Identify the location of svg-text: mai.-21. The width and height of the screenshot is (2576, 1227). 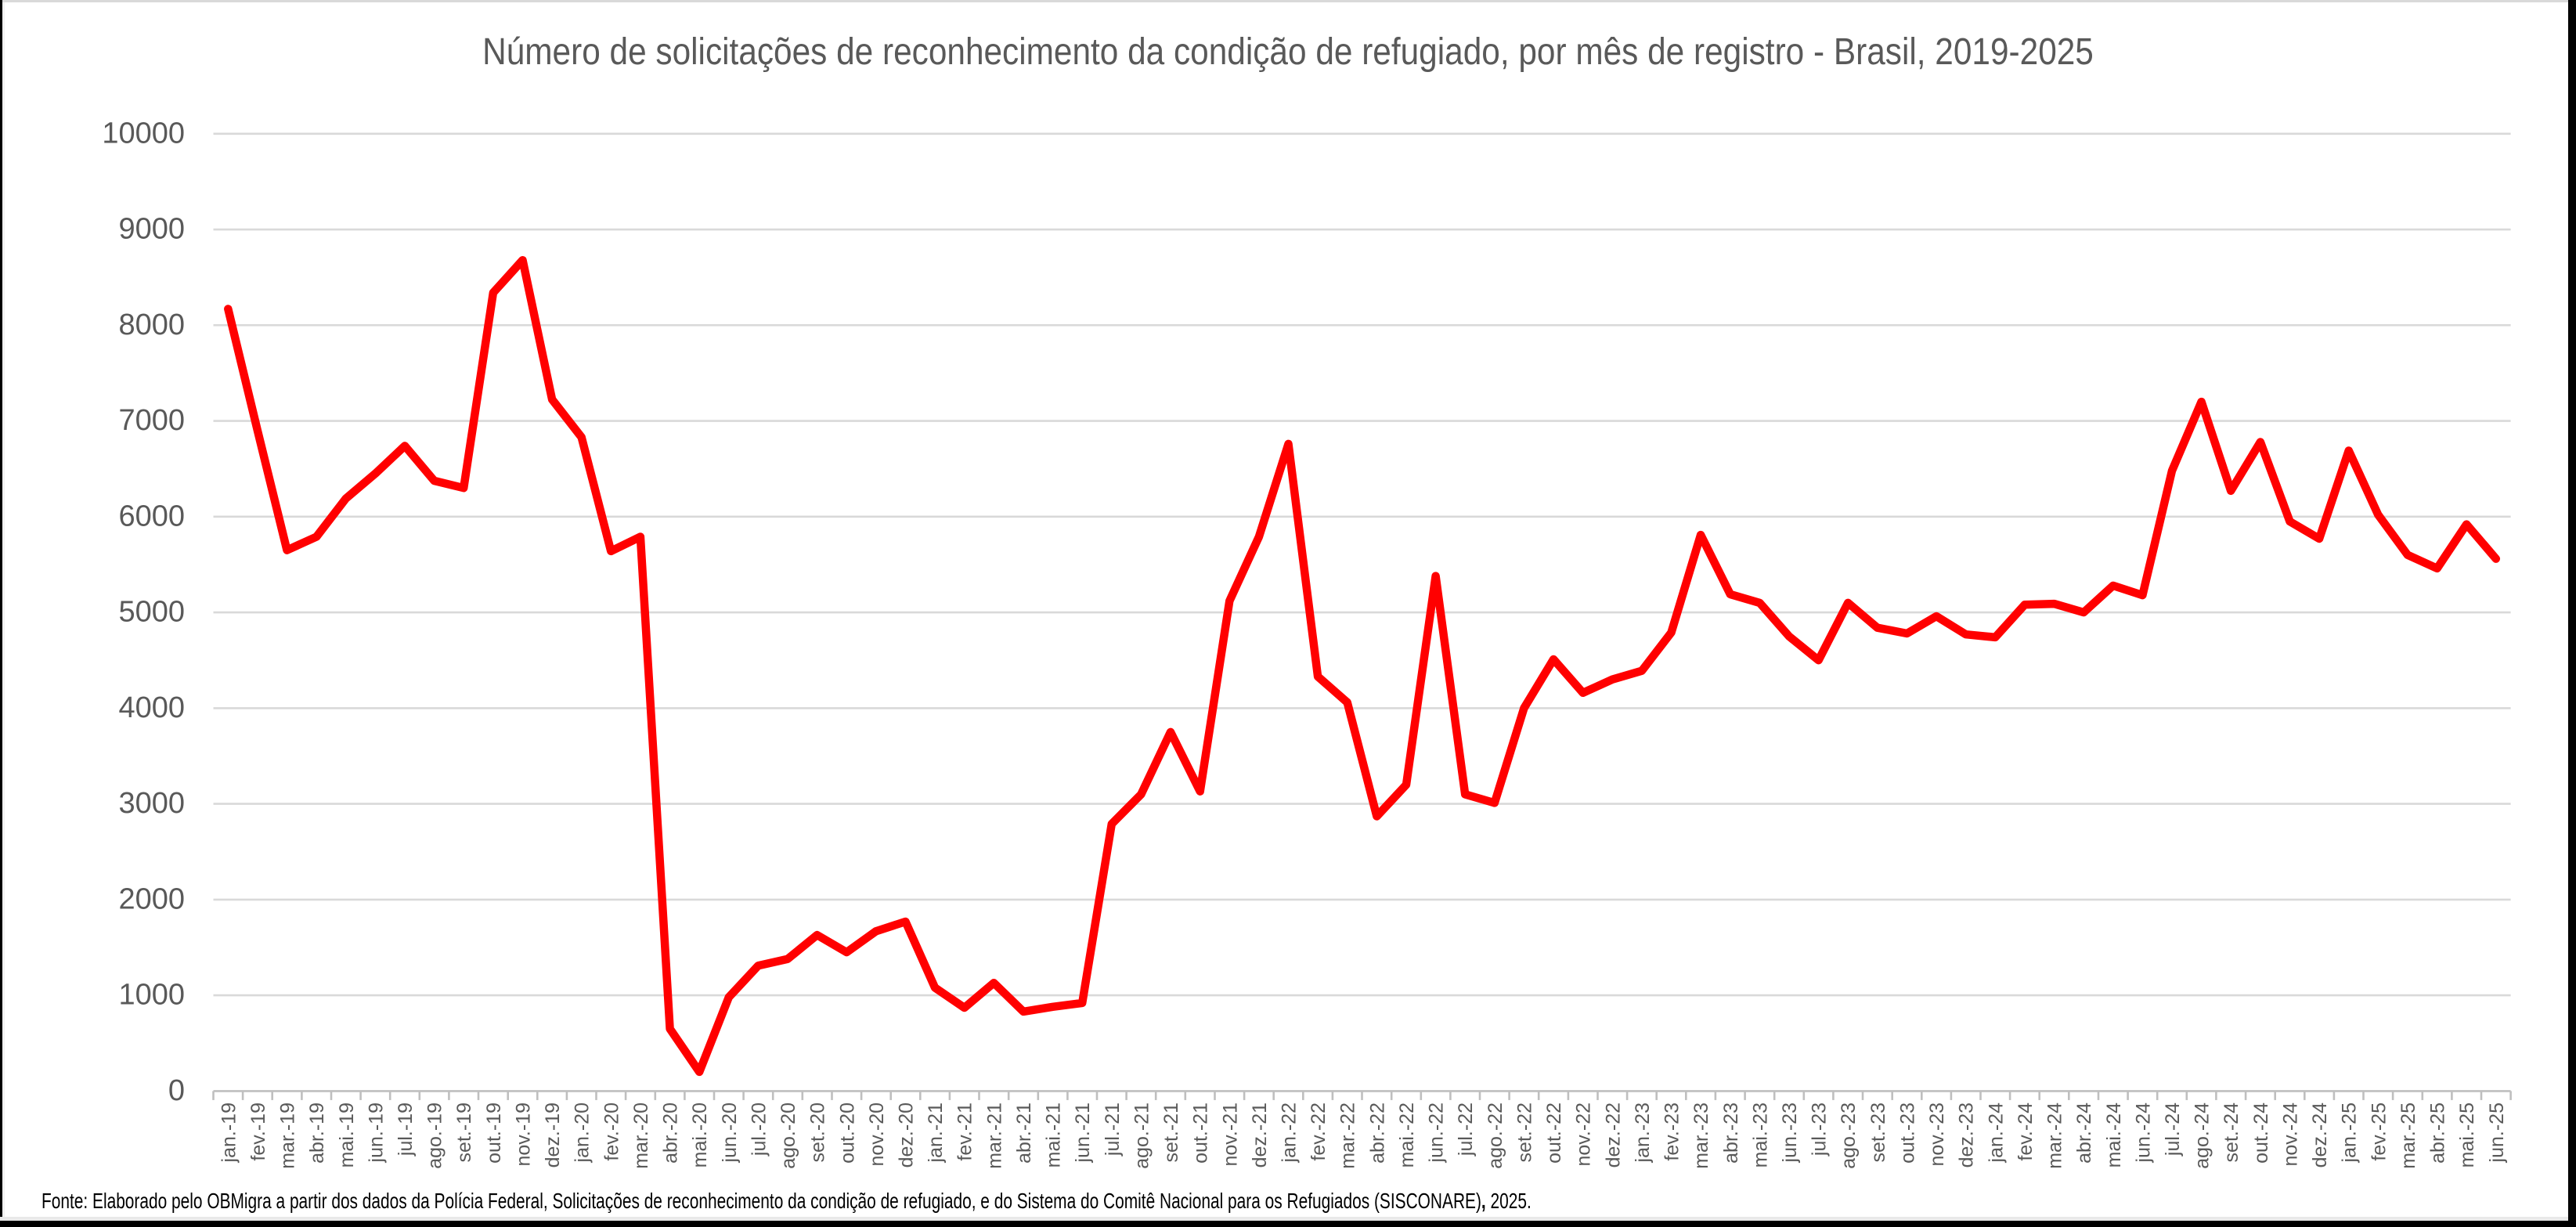
(1054, 1134).